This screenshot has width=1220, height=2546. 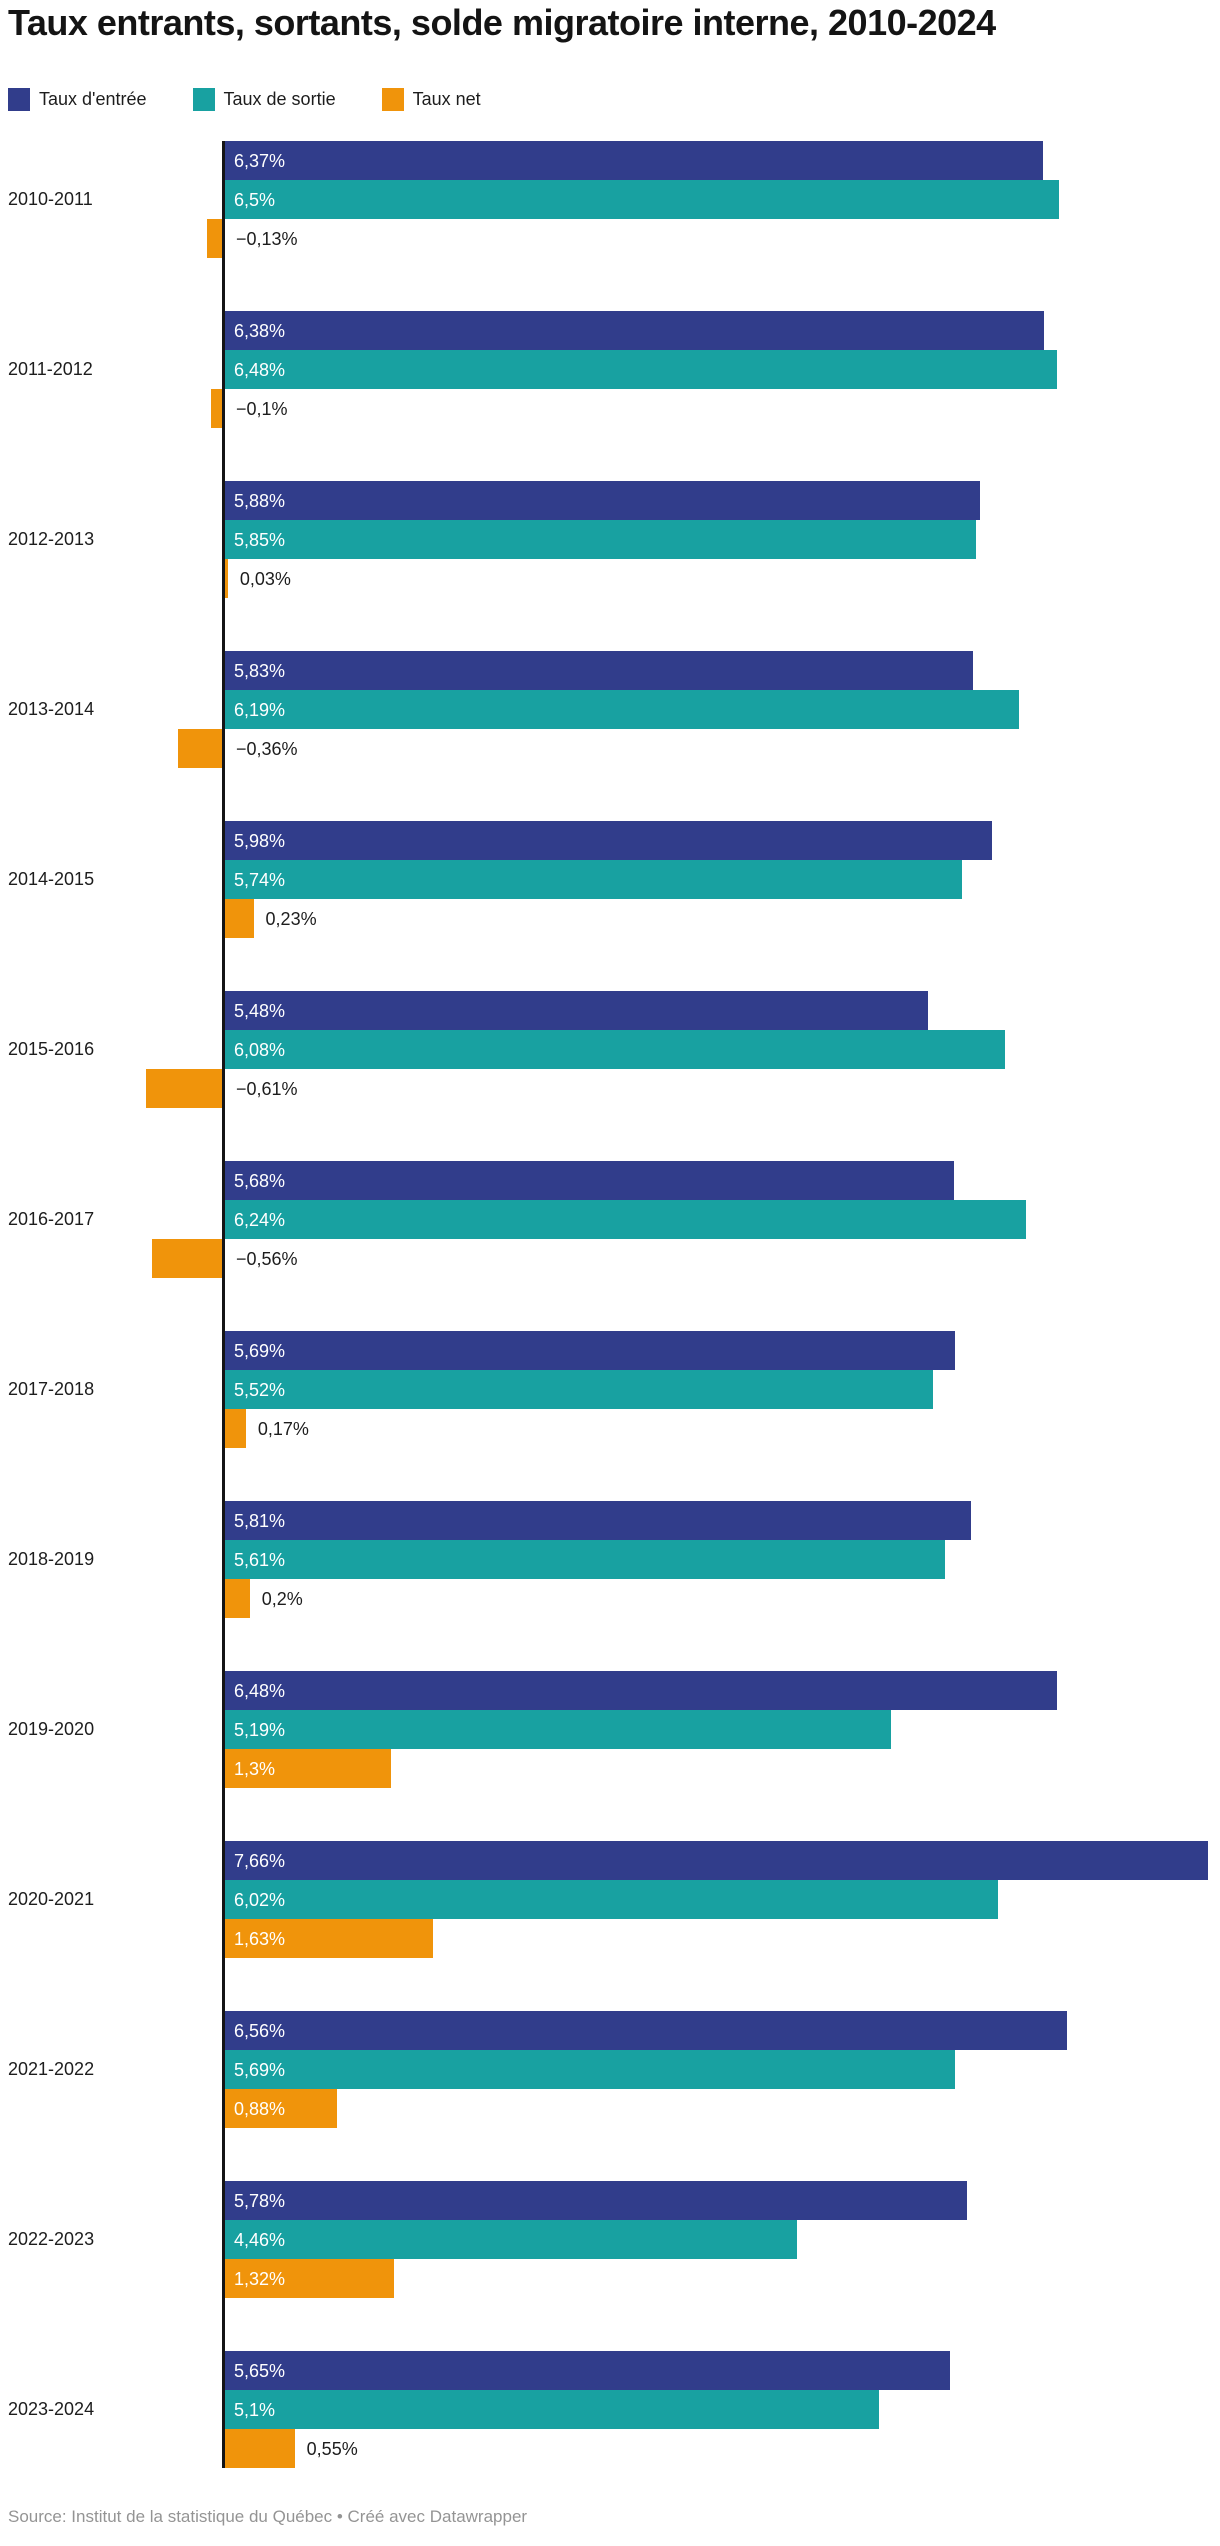 I want to click on category-label: 2022-2023, so click(x=51, y=2239).